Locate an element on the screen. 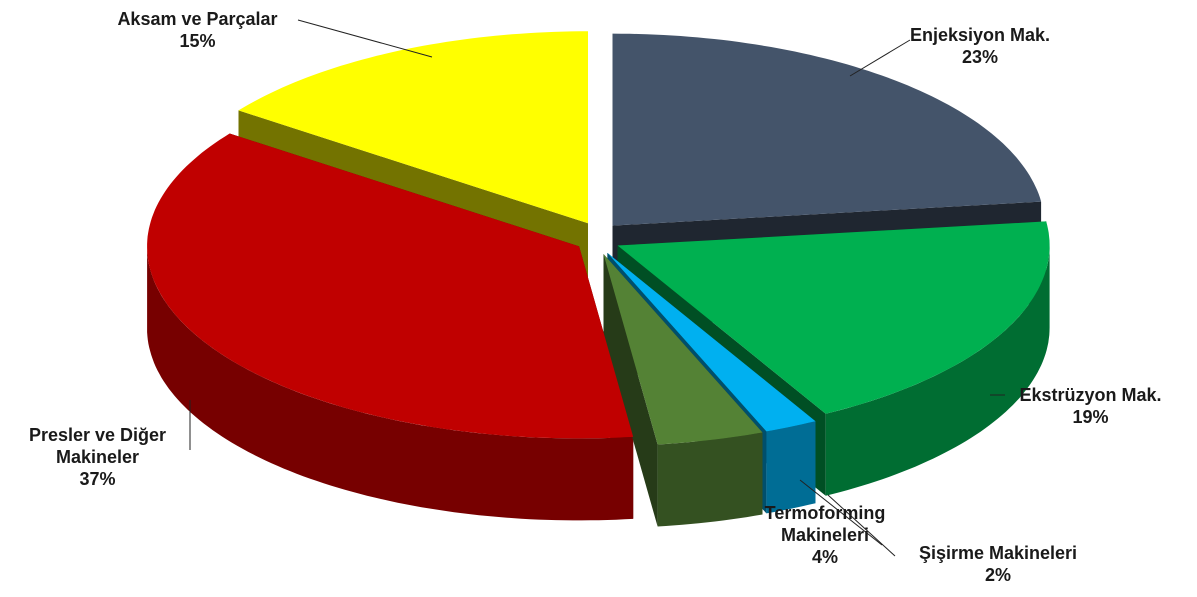  category-label: Şişirme Makineleri is located at coordinates (998, 553).